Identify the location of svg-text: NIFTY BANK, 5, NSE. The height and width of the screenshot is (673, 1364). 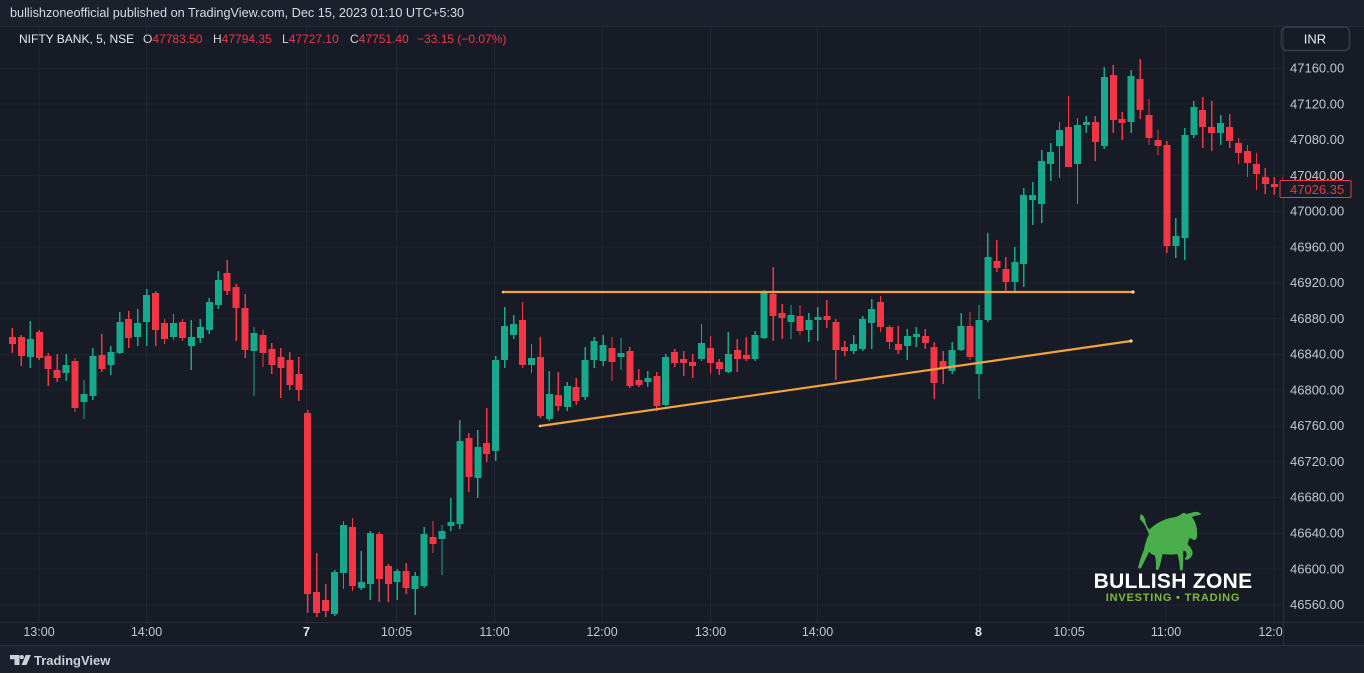
(76, 39).